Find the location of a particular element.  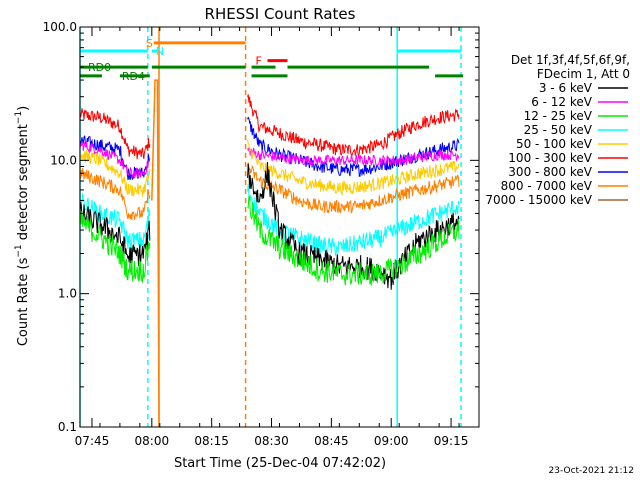

x-tick-label: 08:45 is located at coordinates (331, 441).